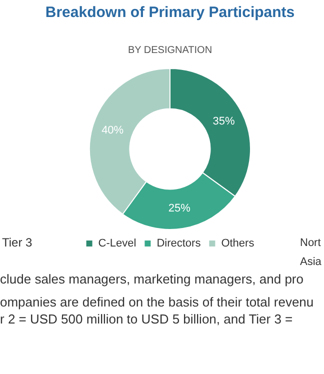 The width and height of the screenshot is (324, 374). What do you see at coordinates (224, 122) in the screenshot?
I see `data-label: 35%` at bounding box center [224, 122].